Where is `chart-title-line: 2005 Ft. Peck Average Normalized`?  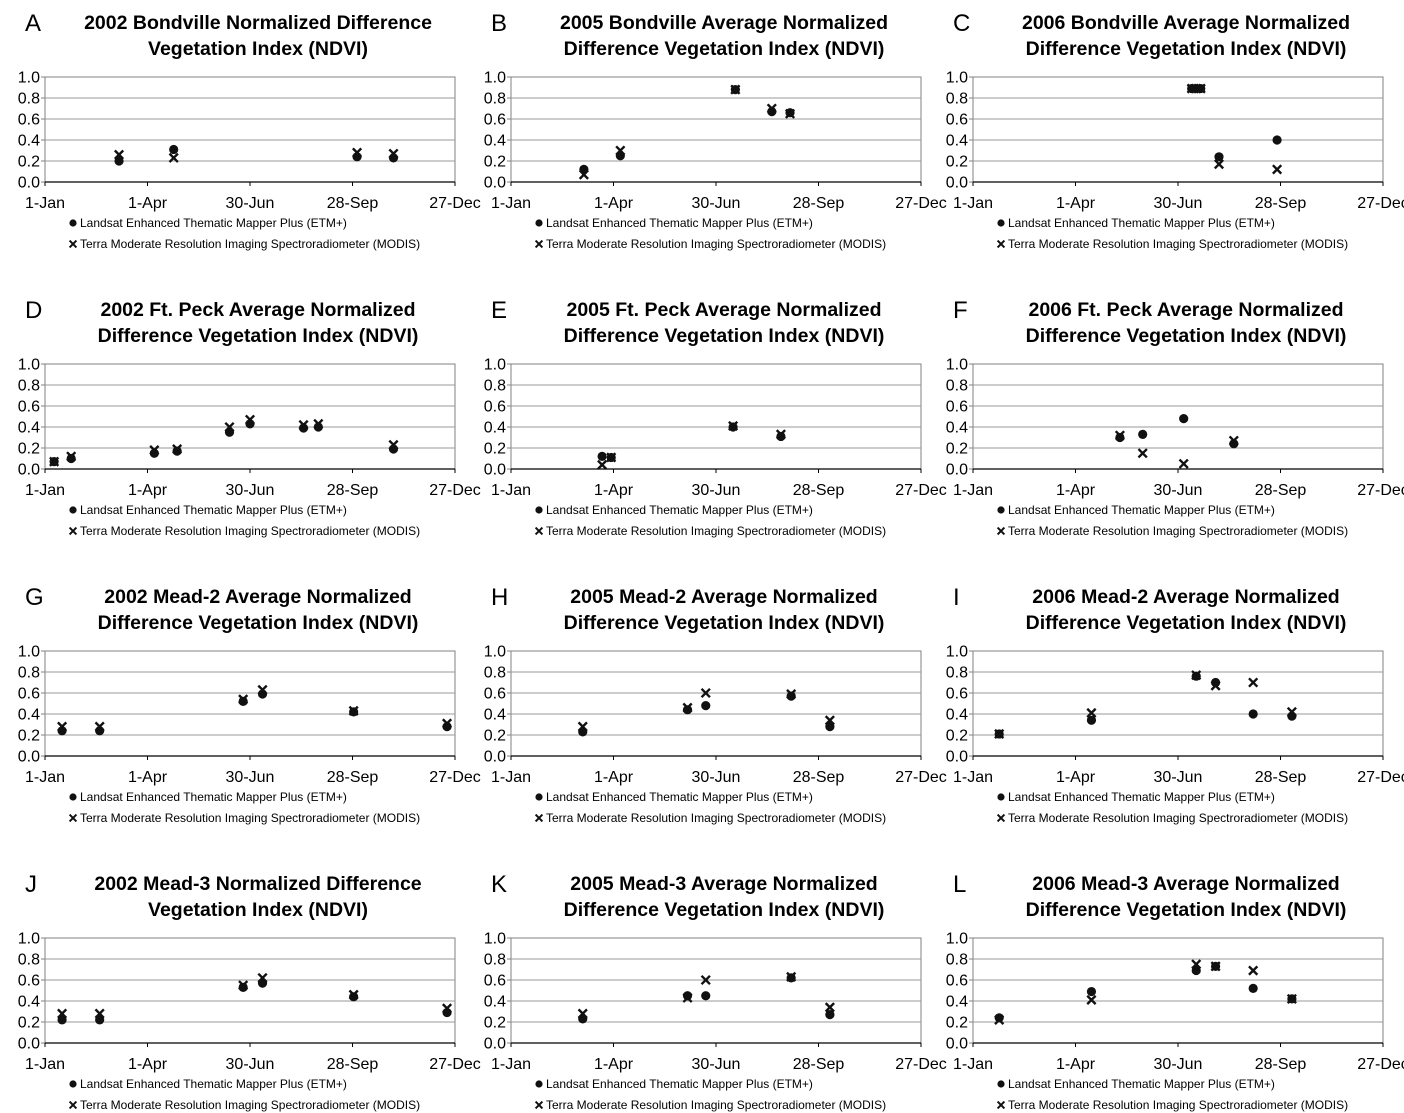
chart-title-line: 2005 Ft. Peck Average Normalized is located at coordinates (723, 310).